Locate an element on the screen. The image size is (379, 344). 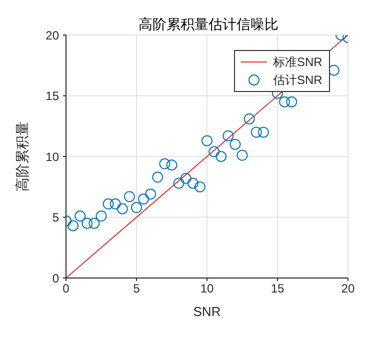
x-tick-label: 10 is located at coordinates (207, 289).